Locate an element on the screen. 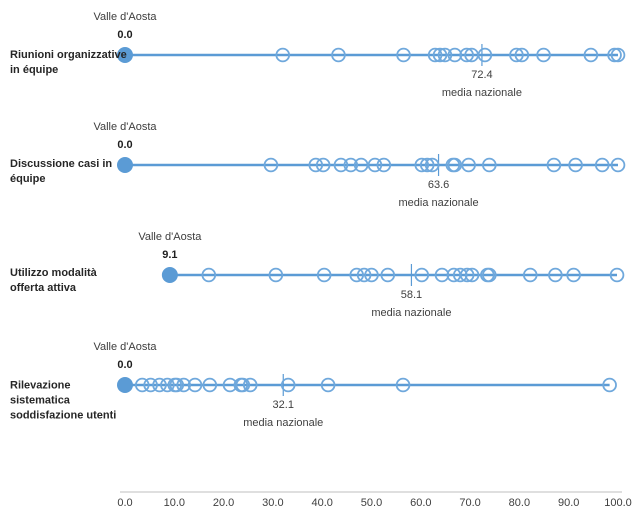 This screenshot has height=527, width=643. x-axis-tick-label: 10.0 is located at coordinates (174, 503).